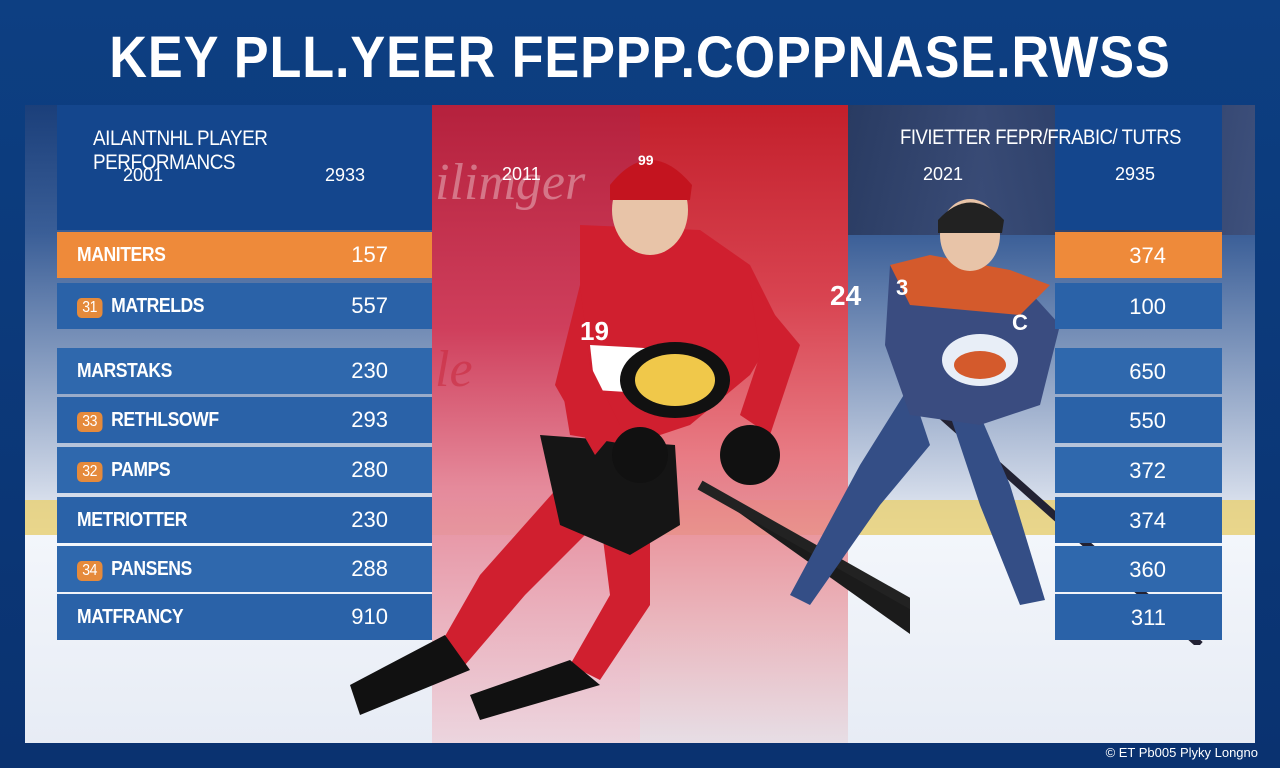  Describe the element at coordinates (943, 174) in the screenshot. I see `right-year-start: 2021` at that location.